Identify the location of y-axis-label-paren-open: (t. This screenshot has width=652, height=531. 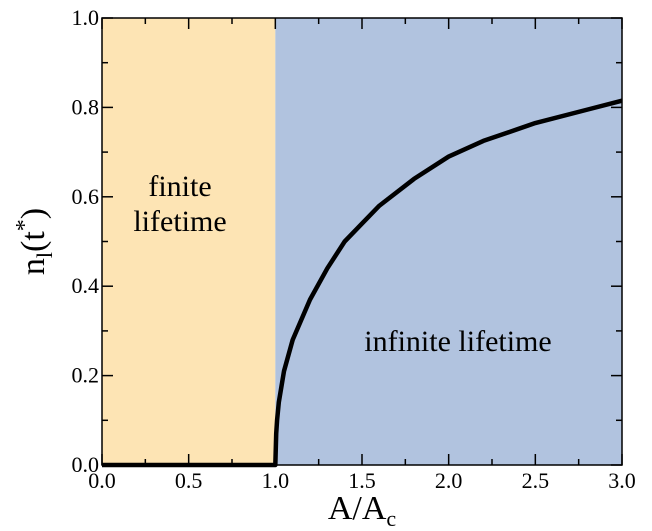
(33, 241).